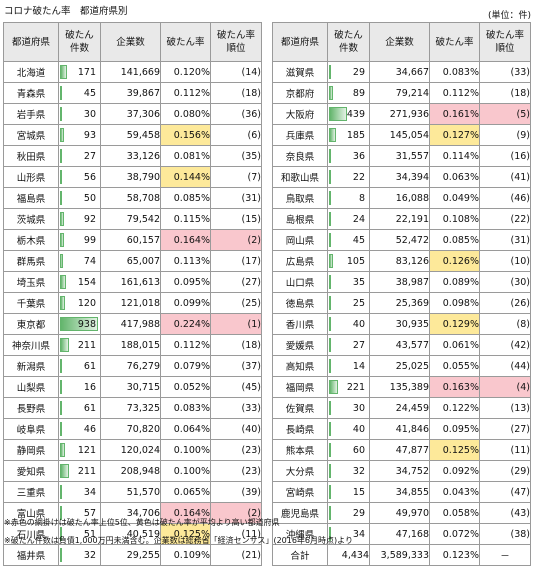  I want to click on header-companies: 企業数, so click(399, 42).